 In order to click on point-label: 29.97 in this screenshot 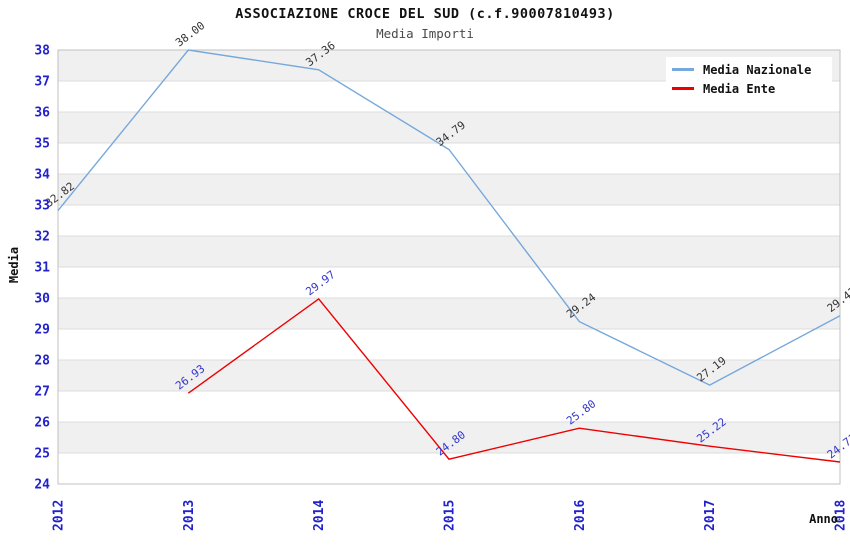, I will do `click(320, 283)`.